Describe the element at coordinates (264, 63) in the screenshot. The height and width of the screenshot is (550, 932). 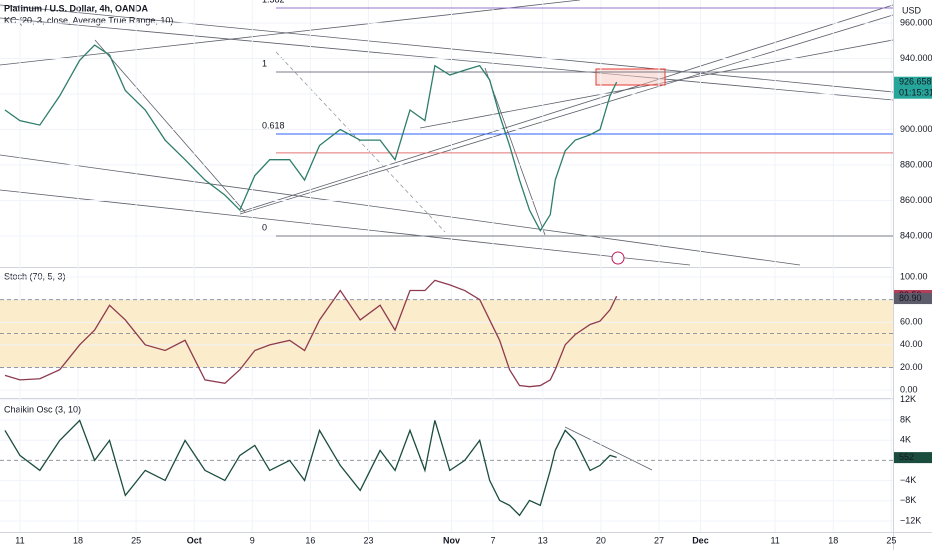
I see `fib-label: 1` at that location.